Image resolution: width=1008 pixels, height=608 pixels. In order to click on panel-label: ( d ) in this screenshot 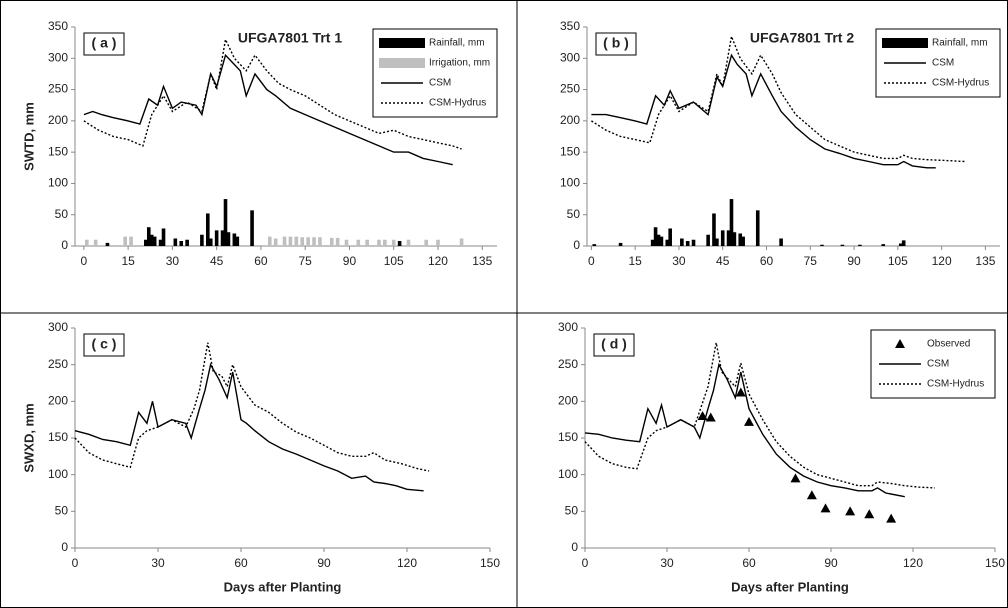, I will do `click(614, 344)`.